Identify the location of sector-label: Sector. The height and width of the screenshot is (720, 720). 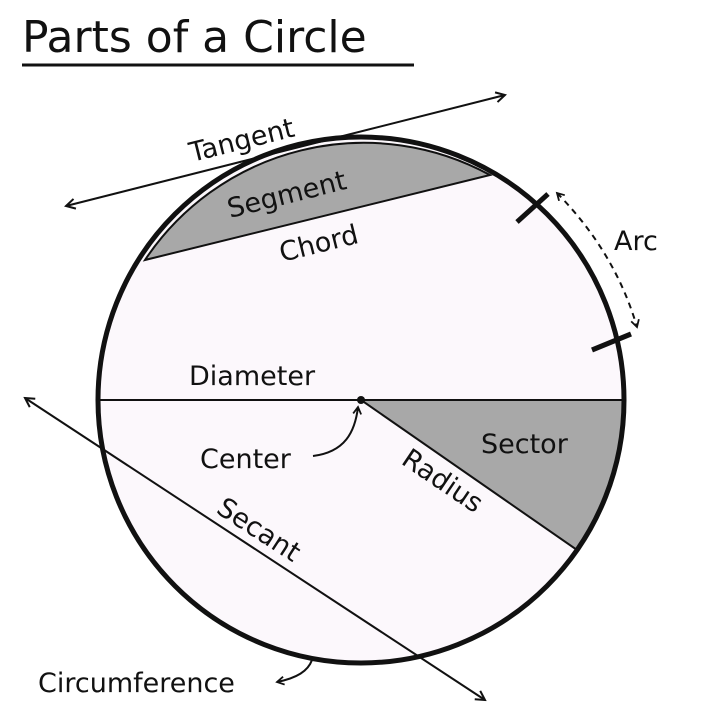
(525, 444).